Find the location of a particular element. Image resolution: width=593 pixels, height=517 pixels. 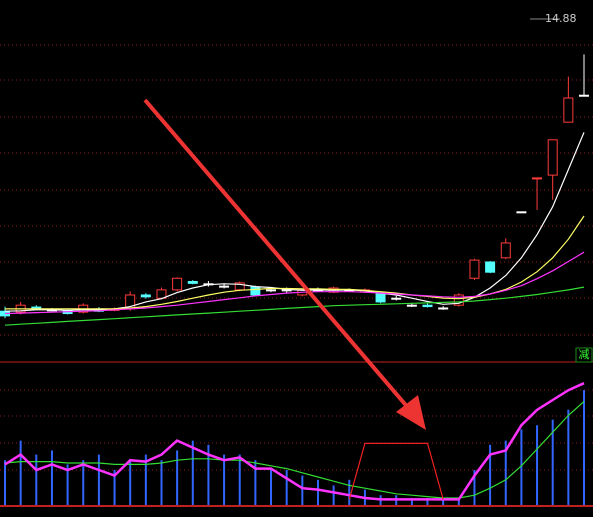

annotation-box is located at coordinates (584, 355).